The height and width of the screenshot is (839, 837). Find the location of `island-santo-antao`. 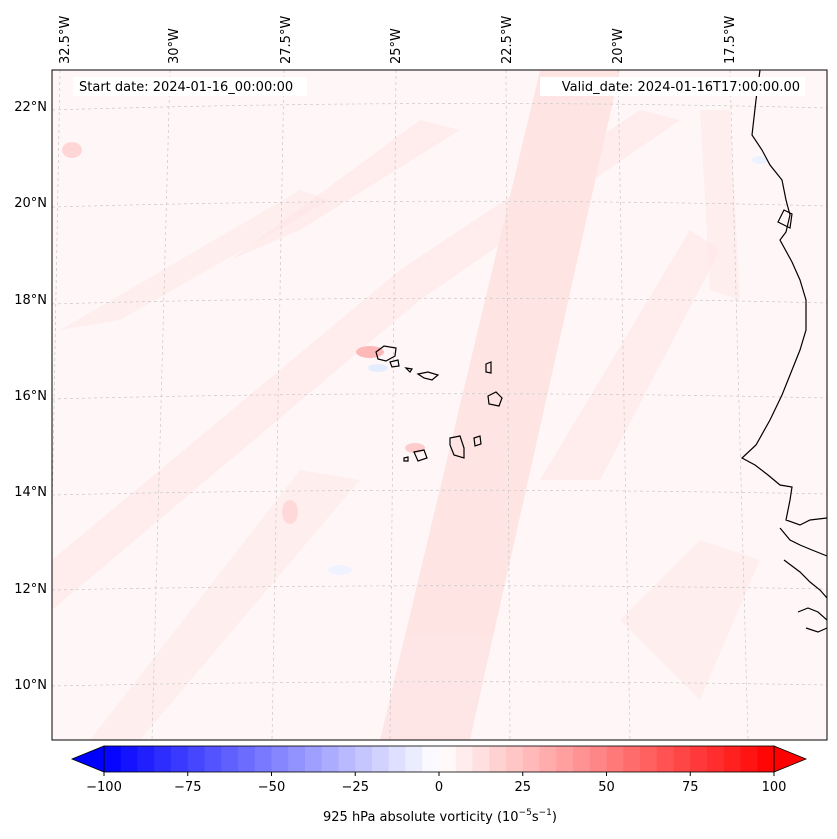

island-santo-antao is located at coordinates (386, 353).